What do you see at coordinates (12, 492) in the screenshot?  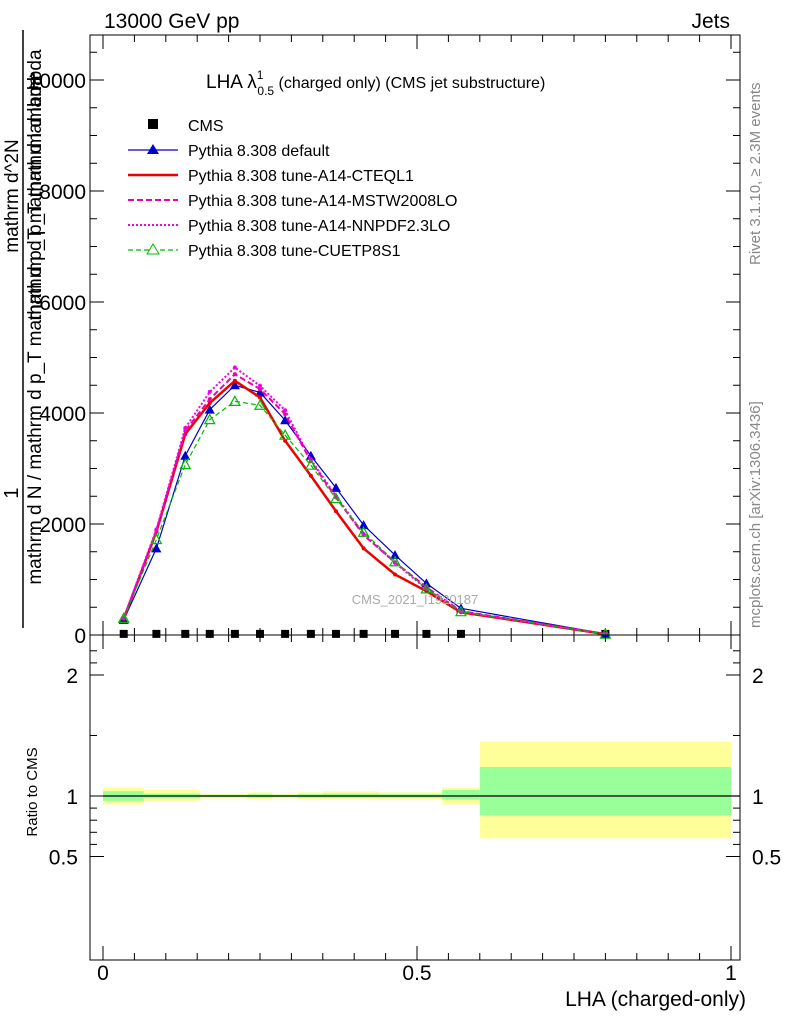 I see `y-axis-label-line-1: 1` at bounding box center [12, 492].